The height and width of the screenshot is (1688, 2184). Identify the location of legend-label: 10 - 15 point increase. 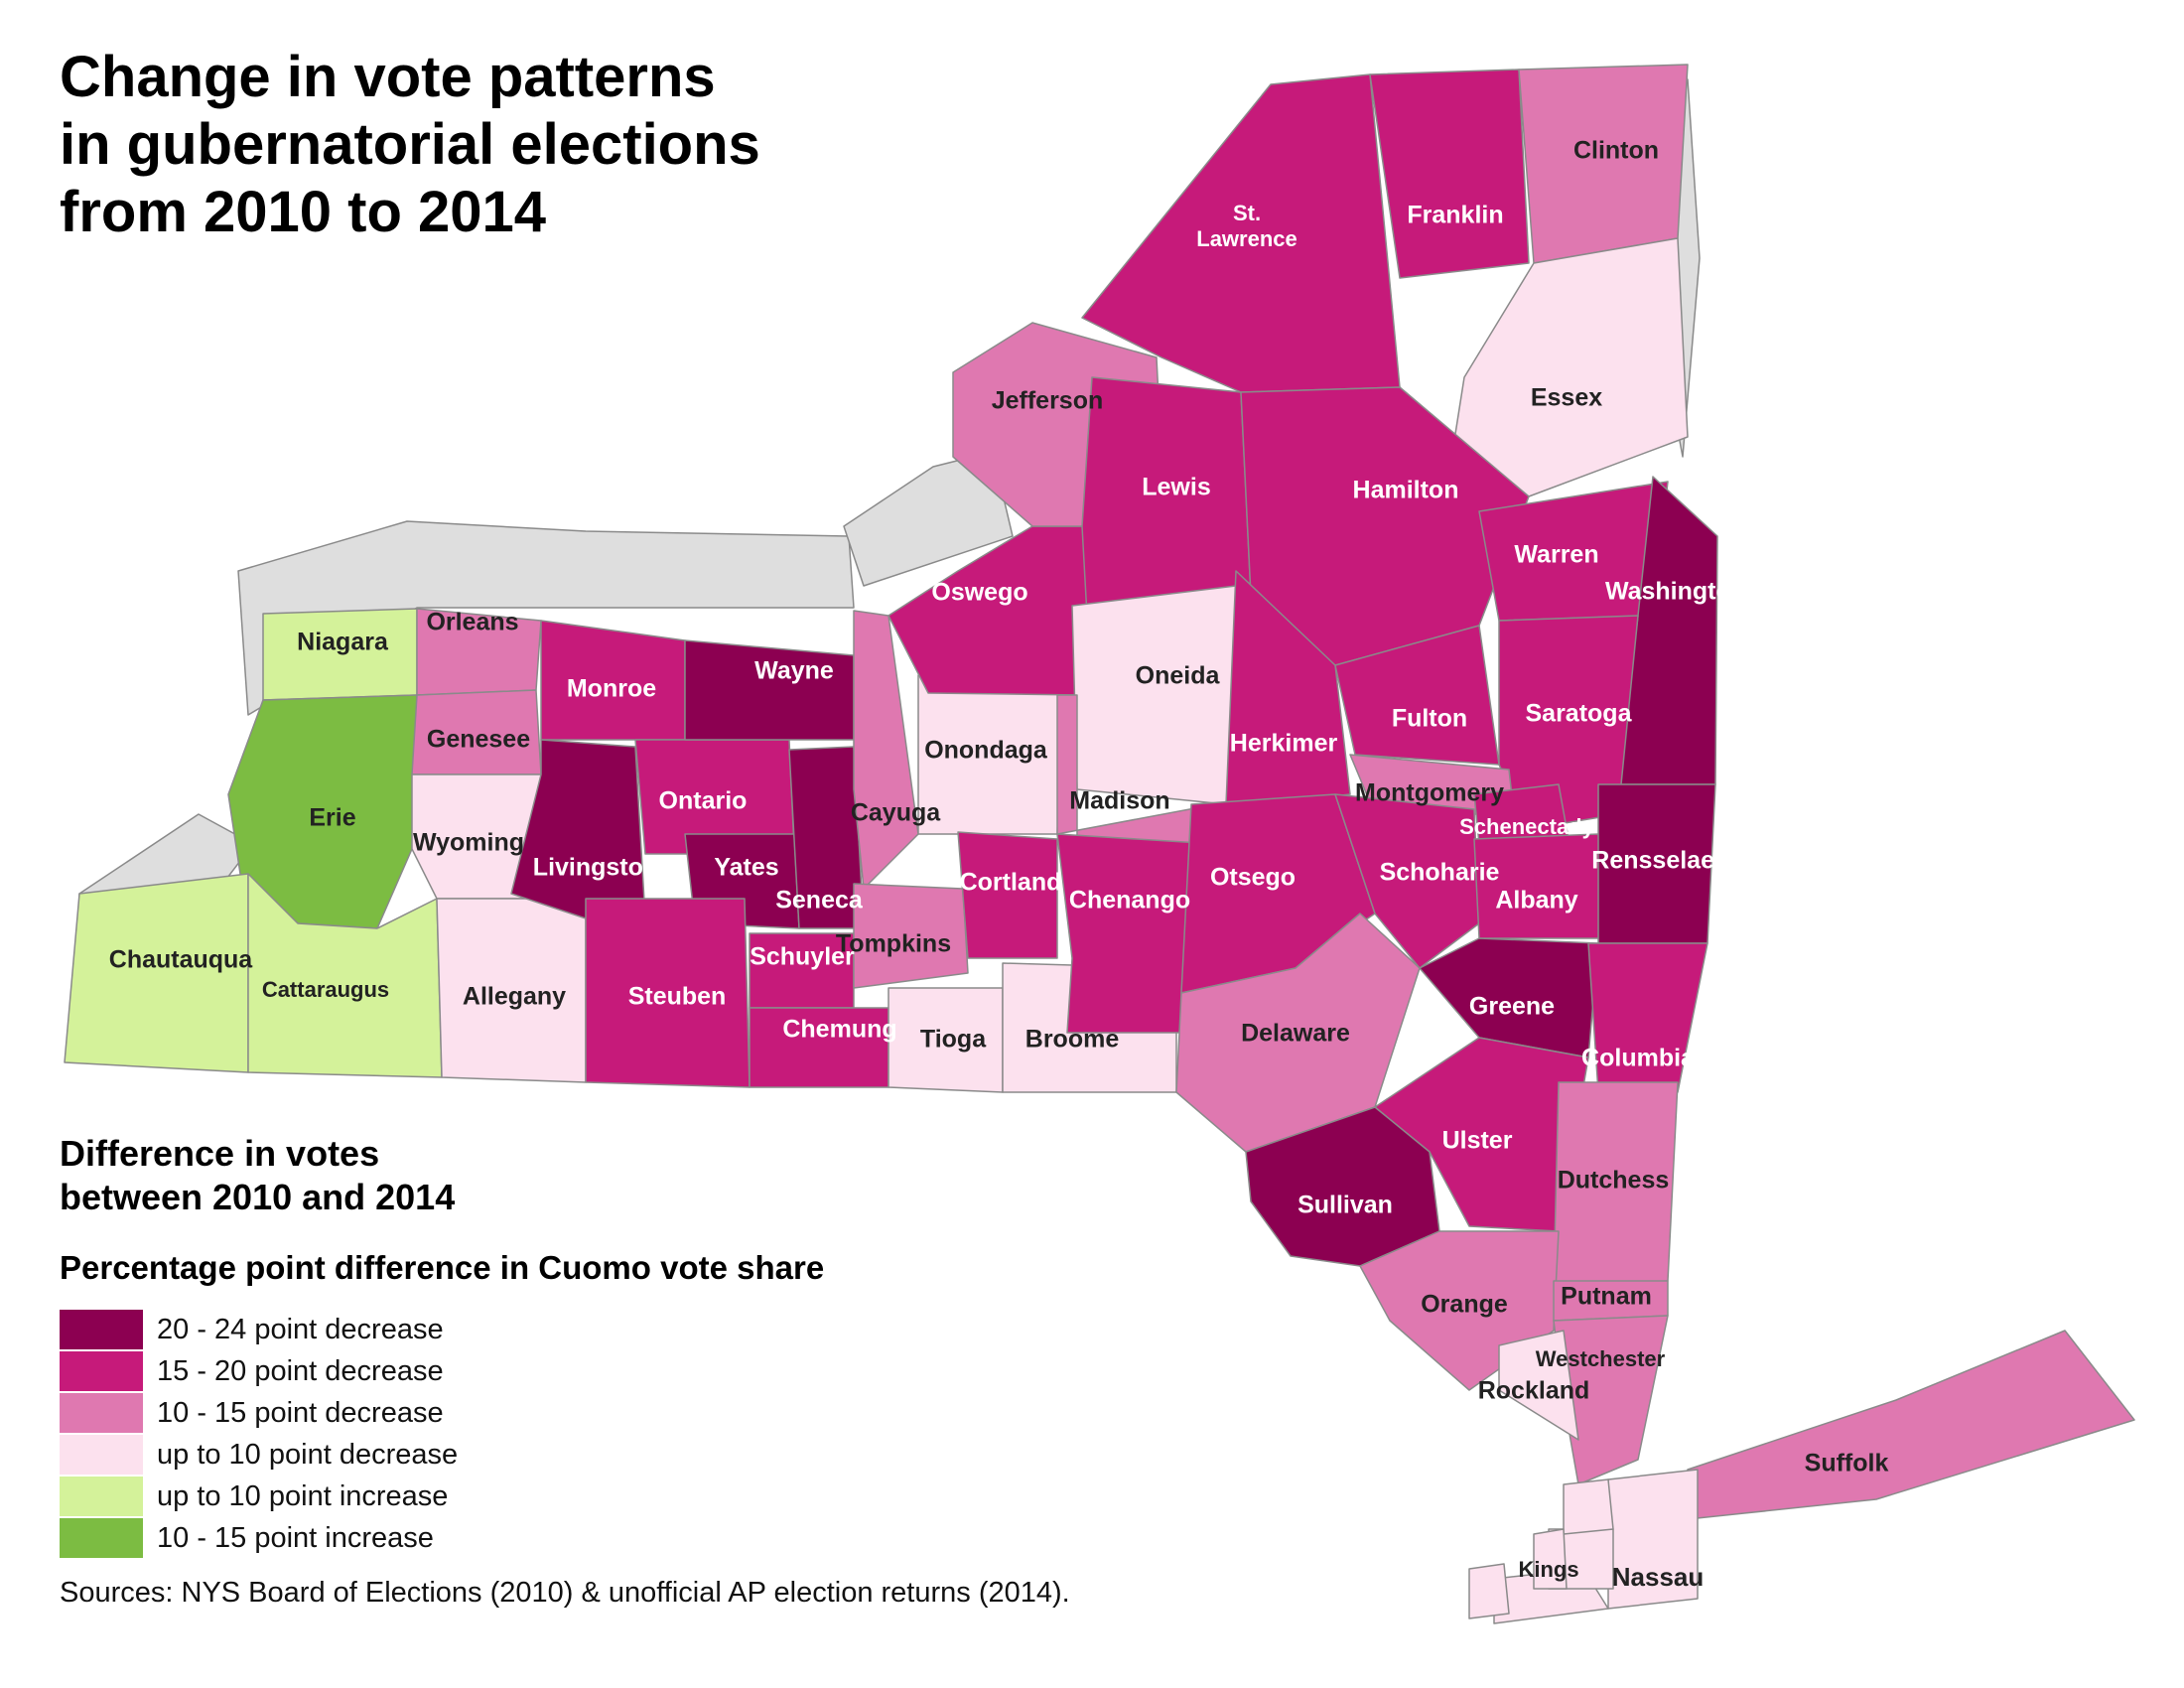
(295, 1537).